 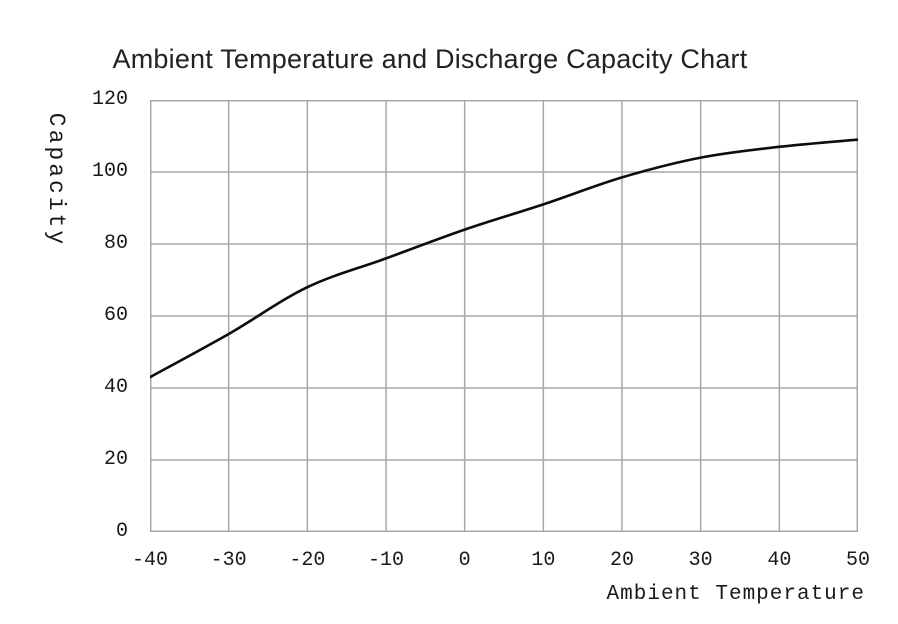 What do you see at coordinates (115, 243) in the screenshot?
I see `y-tick-label: 80` at bounding box center [115, 243].